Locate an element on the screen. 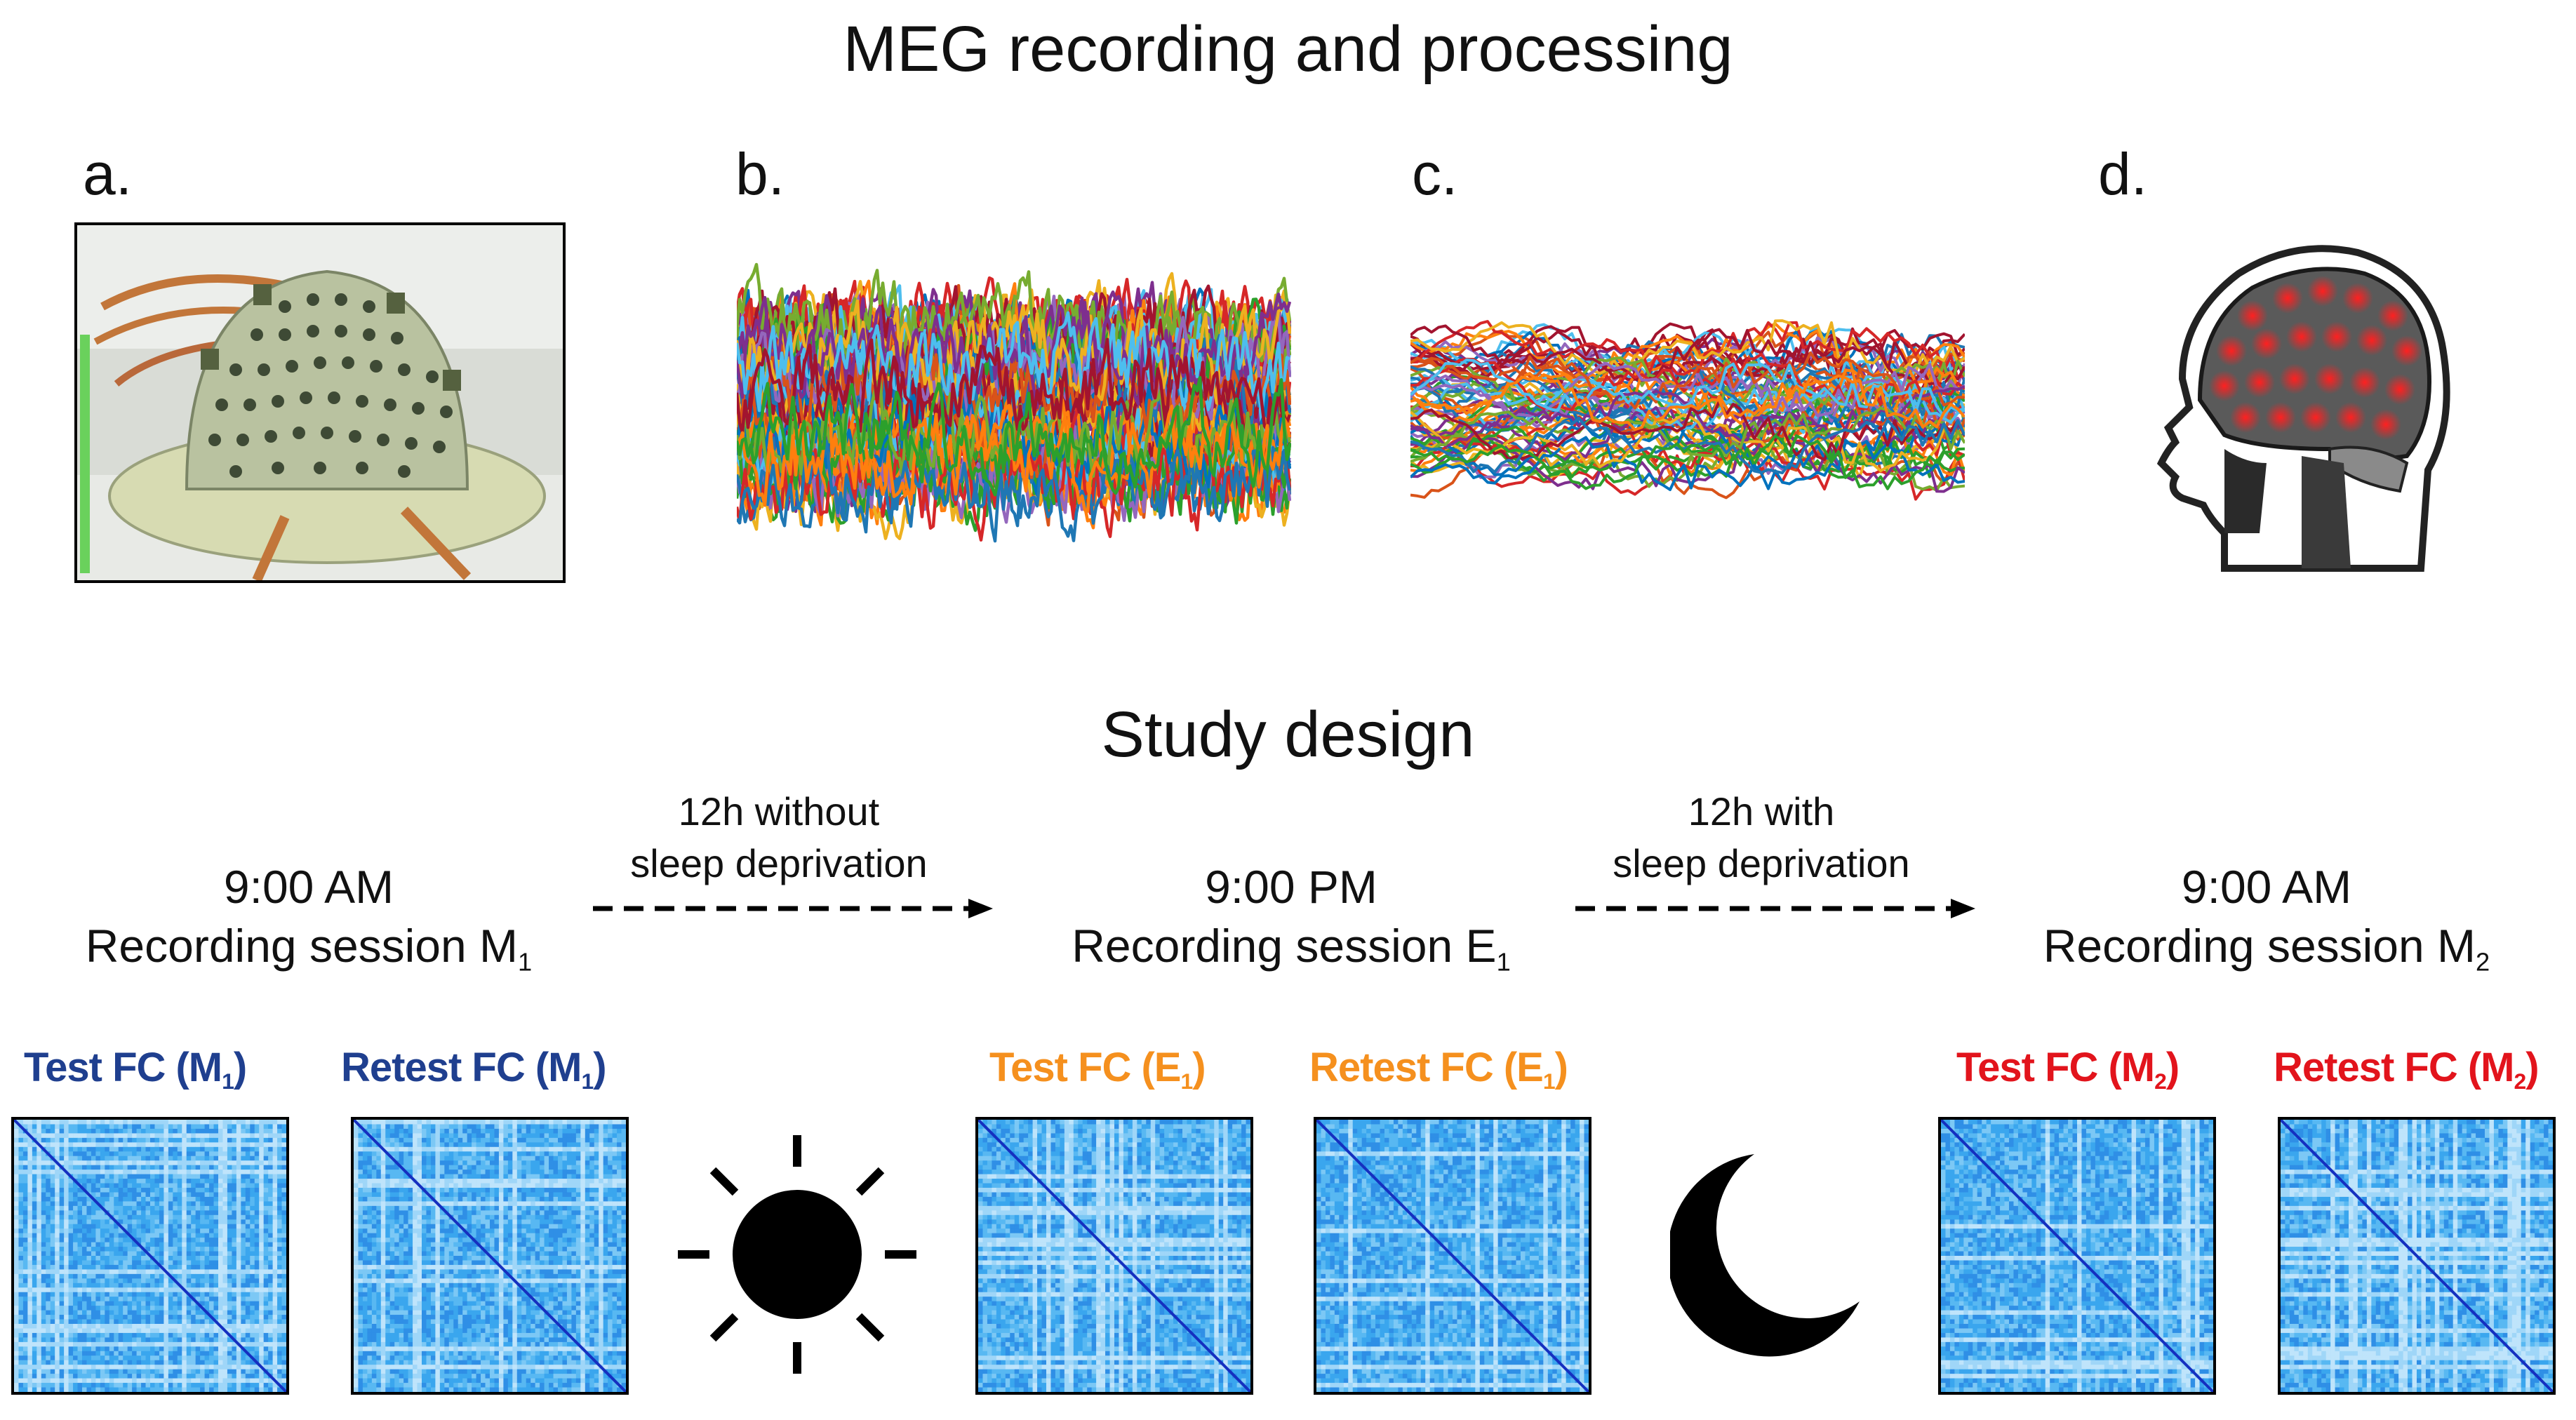 The image size is (2576, 1420). fc-label-retest-e1: Retest FC (E1) is located at coordinates (1438, 1069).